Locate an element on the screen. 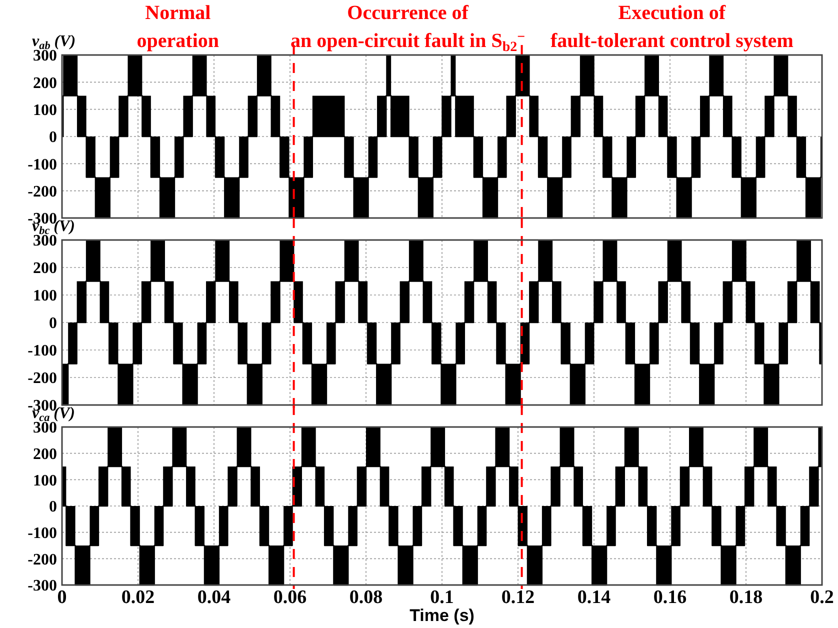 The height and width of the screenshot is (628, 838). x-tick-label: 0.16 is located at coordinates (670, 597).